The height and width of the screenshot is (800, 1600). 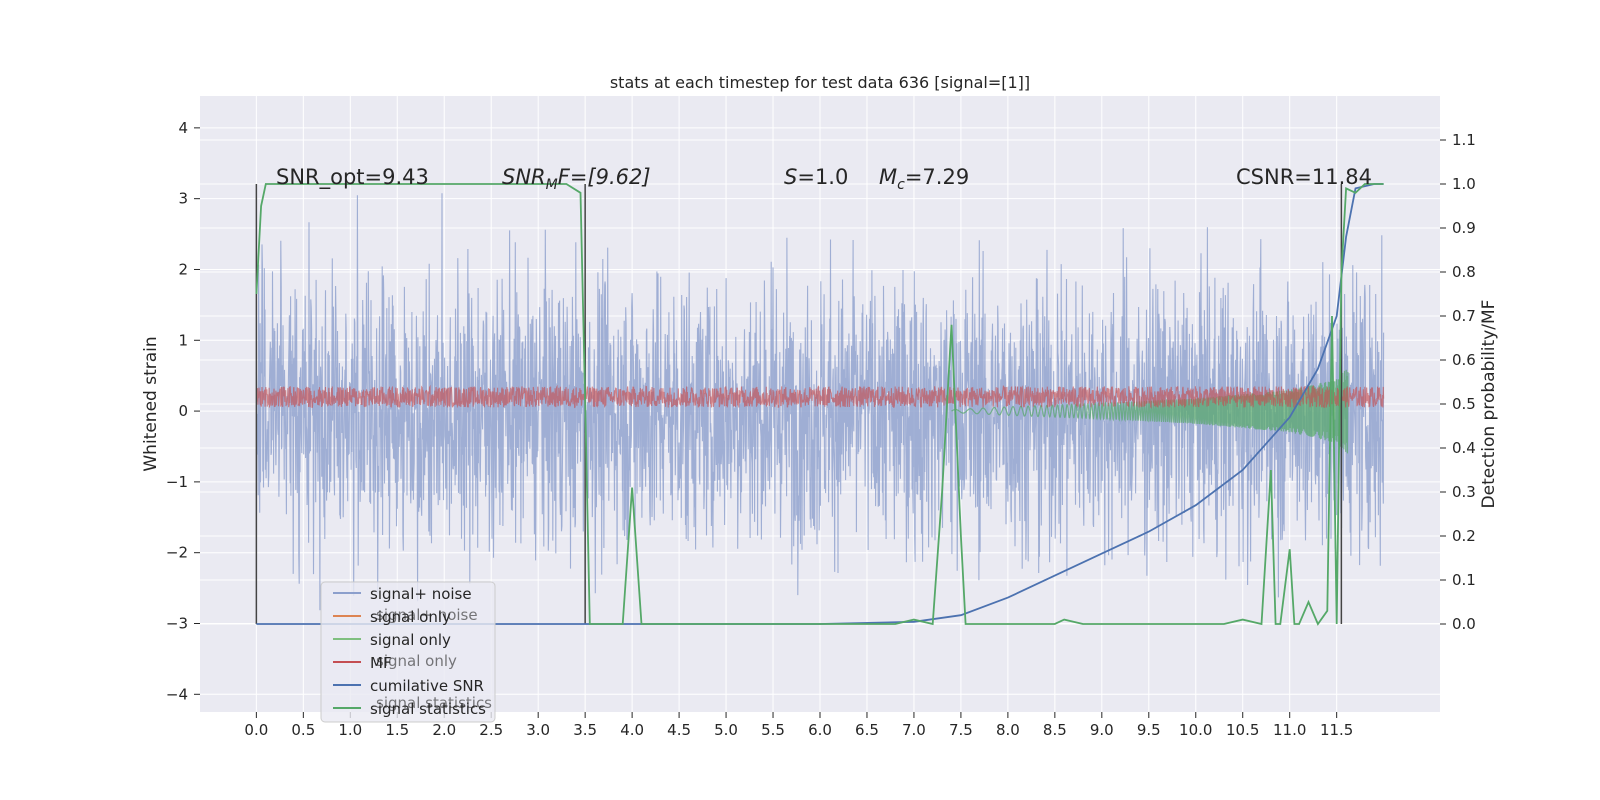 I want to click on x-tick-label: 4.5, so click(x=679, y=730).